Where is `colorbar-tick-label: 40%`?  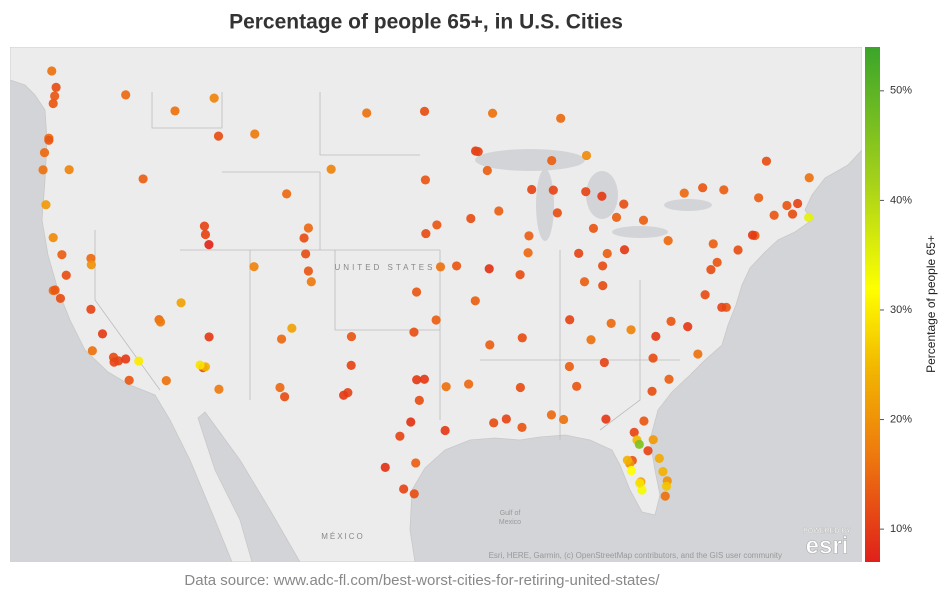 colorbar-tick-label: 40% is located at coordinates (901, 200).